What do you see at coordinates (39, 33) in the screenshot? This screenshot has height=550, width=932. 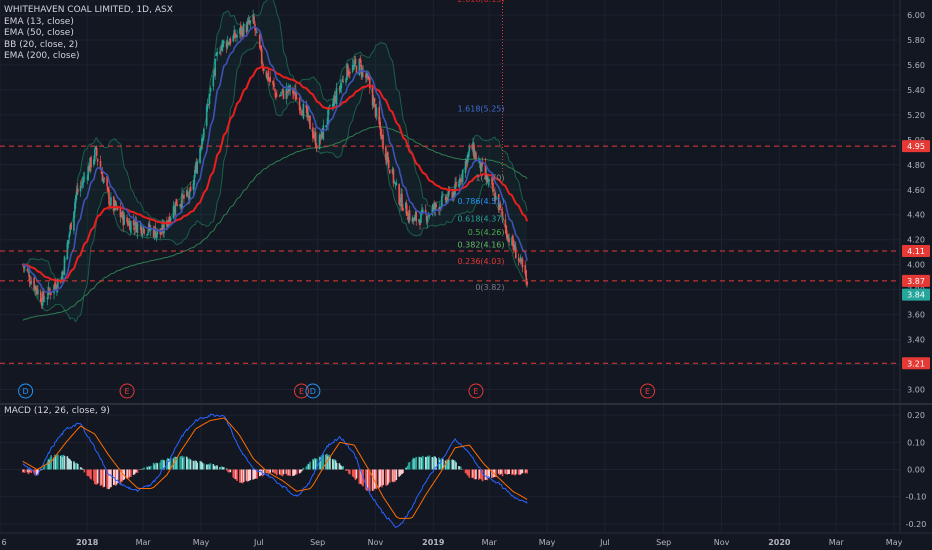 I see `legend-ema50: EMA (50, close)` at bounding box center [39, 33].